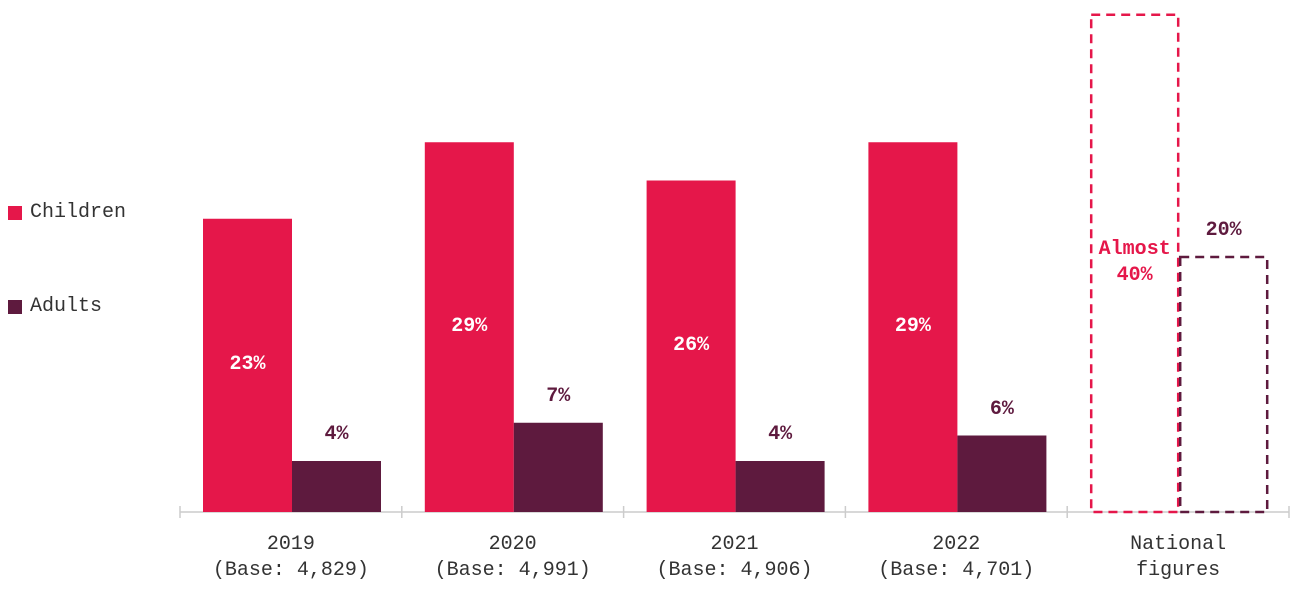 Image resolution: width=1293 pixels, height=592 pixels. I want to click on data-label: Almost 40%, so click(1134, 263).